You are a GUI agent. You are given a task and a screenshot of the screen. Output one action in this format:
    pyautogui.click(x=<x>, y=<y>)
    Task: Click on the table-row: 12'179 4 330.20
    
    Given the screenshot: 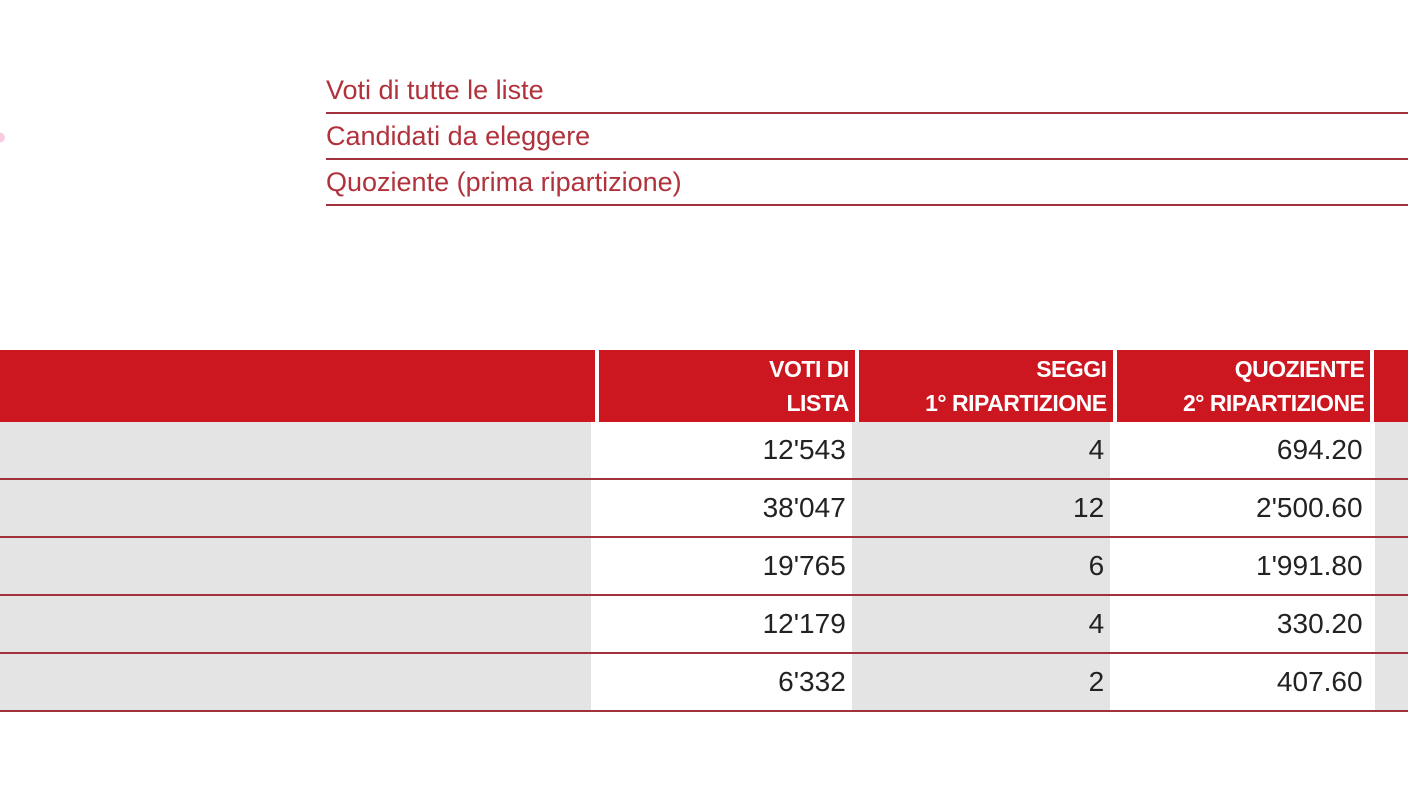 What is the action you would take?
    pyautogui.click(x=704, y=625)
    